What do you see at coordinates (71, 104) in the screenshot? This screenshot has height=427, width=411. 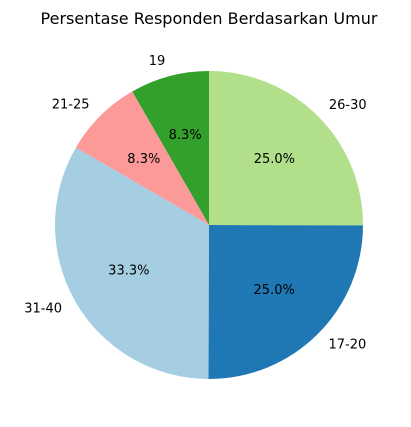 I see `slice-label: 21-25` at bounding box center [71, 104].